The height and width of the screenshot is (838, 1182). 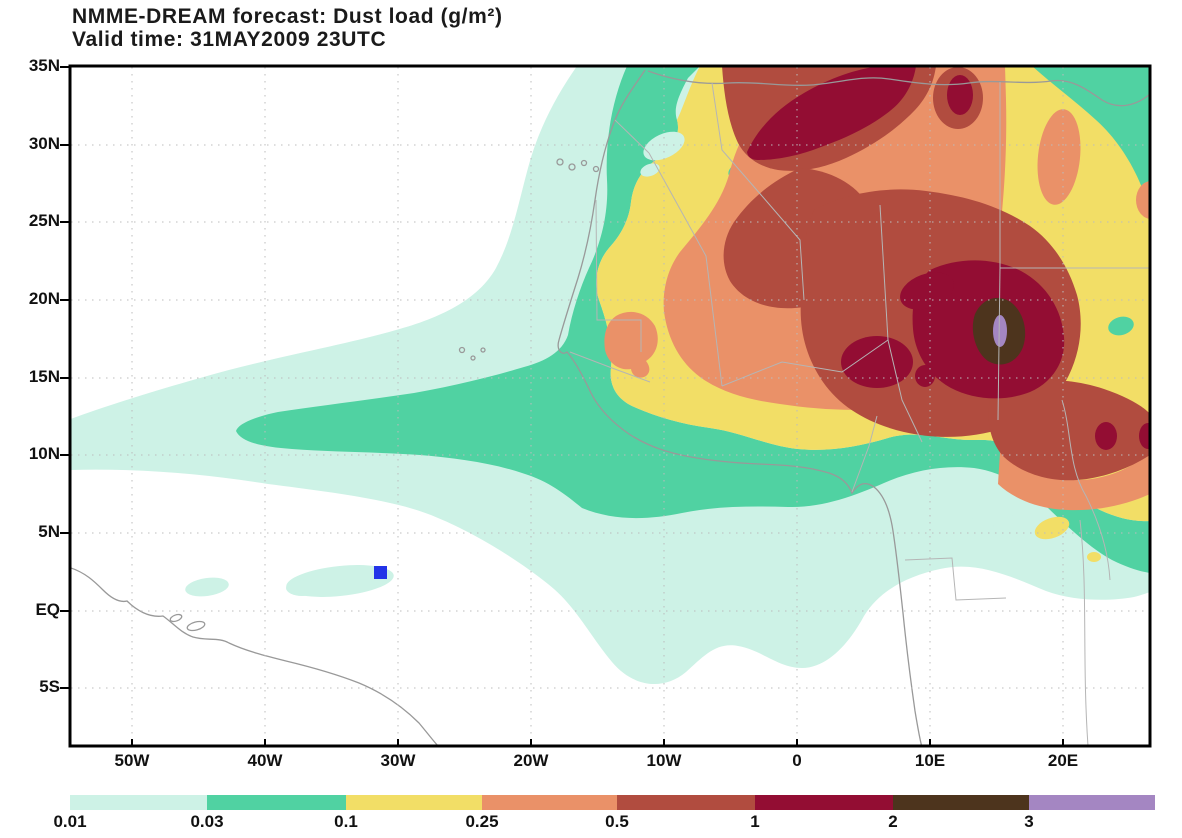 I want to click on y-tick-label-5s: 5S, so click(x=49, y=686).